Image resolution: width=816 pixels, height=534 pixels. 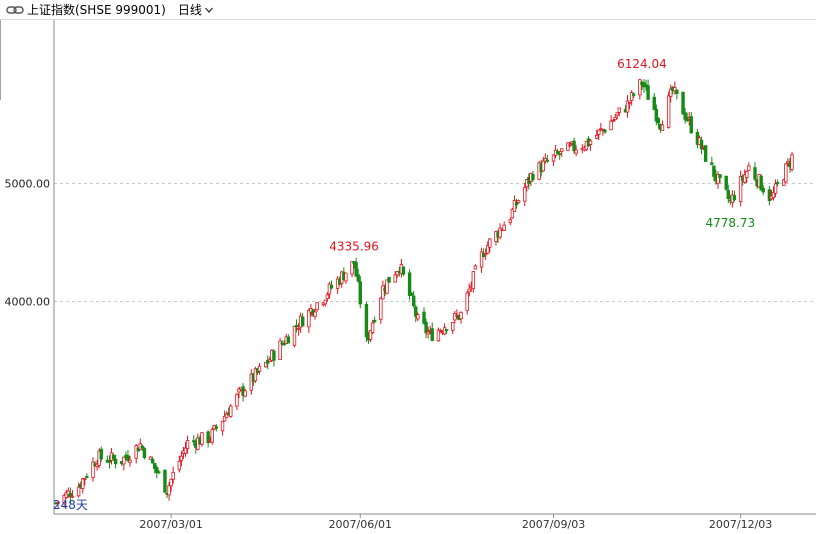 What do you see at coordinates (553, 524) in the screenshot?
I see `x-tick-label: 2007/09/03` at bounding box center [553, 524].